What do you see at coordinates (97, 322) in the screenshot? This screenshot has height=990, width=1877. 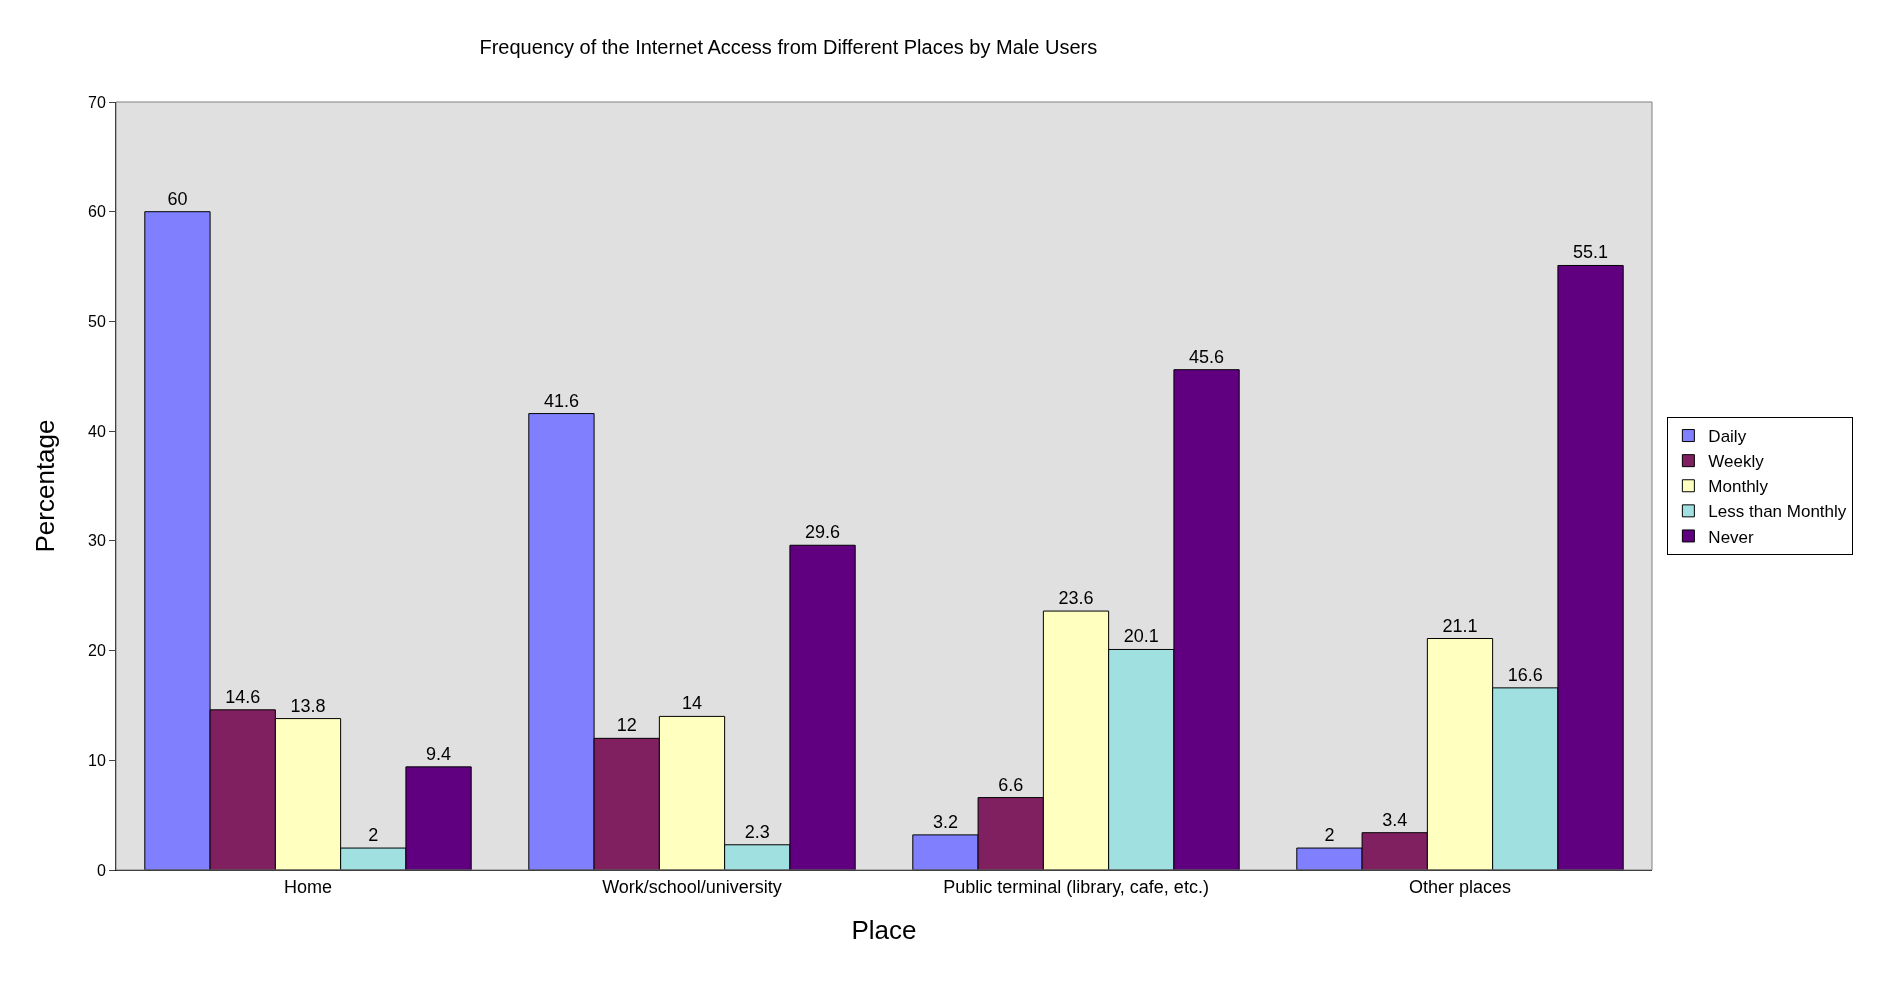 I see `y-tick-label: 50` at bounding box center [97, 322].